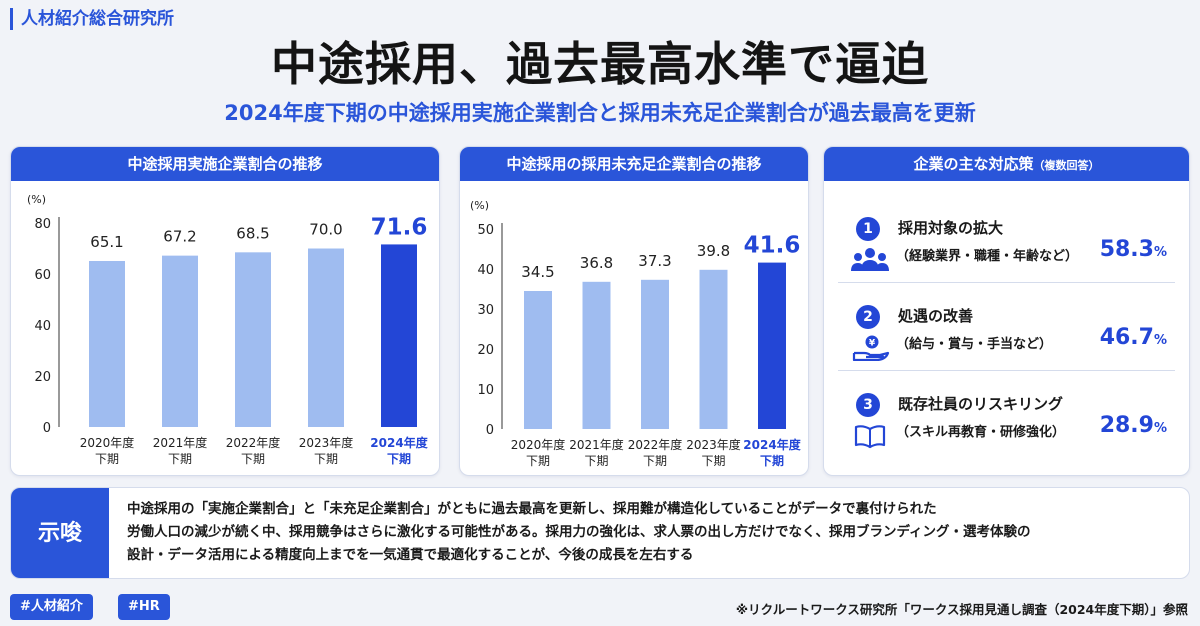 The width and height of the screenshot is (1200, 626). What do you see at coordinates (485, 230) in the screenshot?
I see `y-tick-label: 50` at bounding box center [485, 230].